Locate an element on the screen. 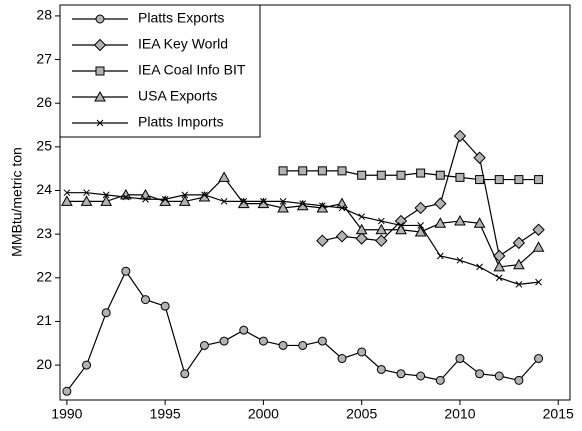 This screenshot has width=582, height=431. y-tick-label: 25 is located at coordinates (44, 146).